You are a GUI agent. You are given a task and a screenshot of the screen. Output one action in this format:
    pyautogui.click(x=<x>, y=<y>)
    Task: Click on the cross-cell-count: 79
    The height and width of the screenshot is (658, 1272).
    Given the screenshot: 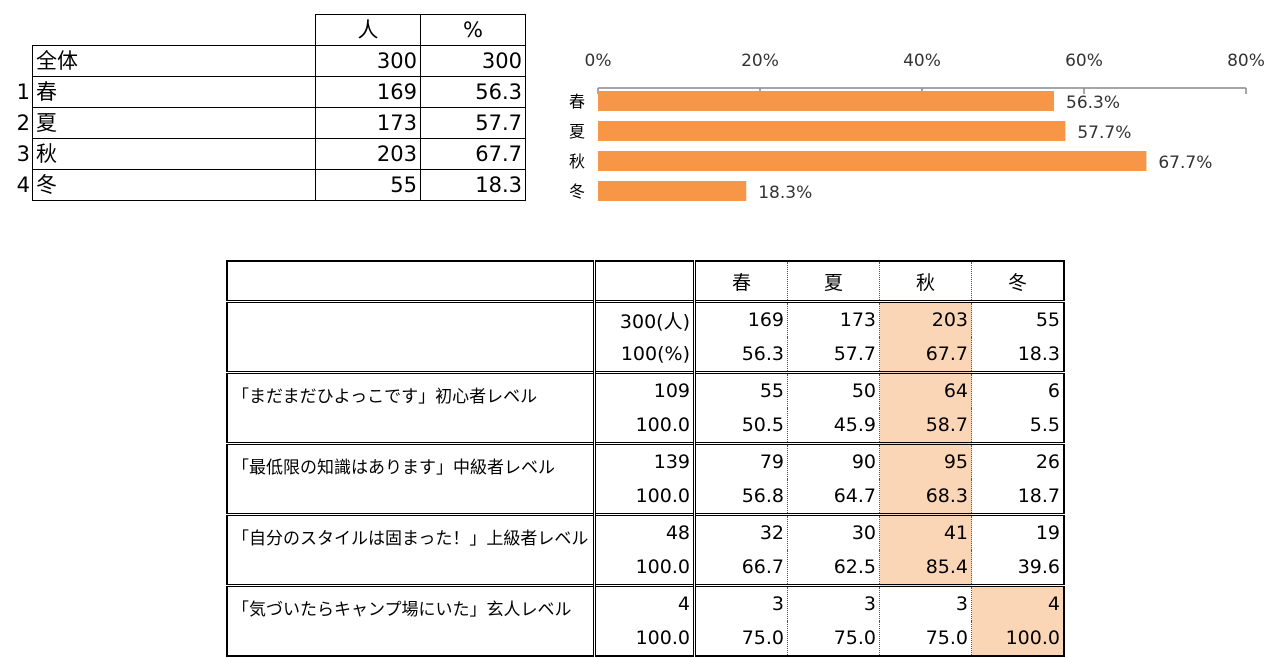 What is the action you would take?
    pyautogui.click(x=741, y=460)
    